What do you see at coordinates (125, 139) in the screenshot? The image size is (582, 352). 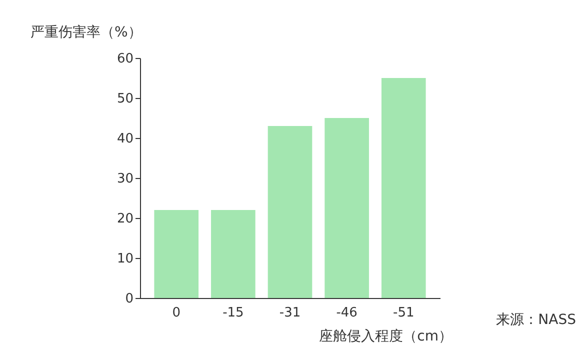 I see `y-tick-label: 40` at bounding box center [125, 139].